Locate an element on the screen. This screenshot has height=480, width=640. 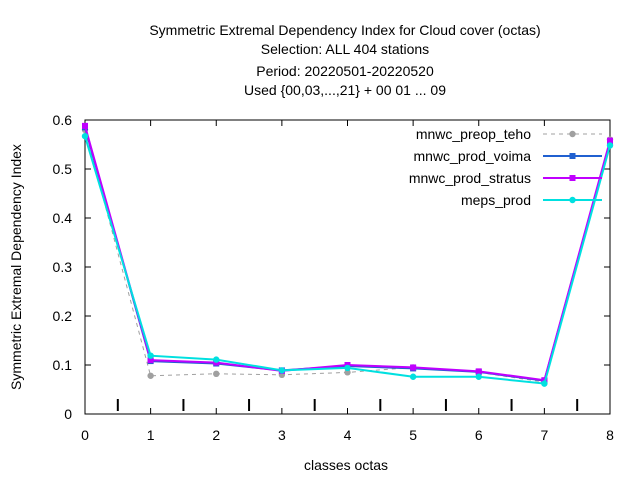
x-tick-label: 6 is located at coordinates (479, 435).